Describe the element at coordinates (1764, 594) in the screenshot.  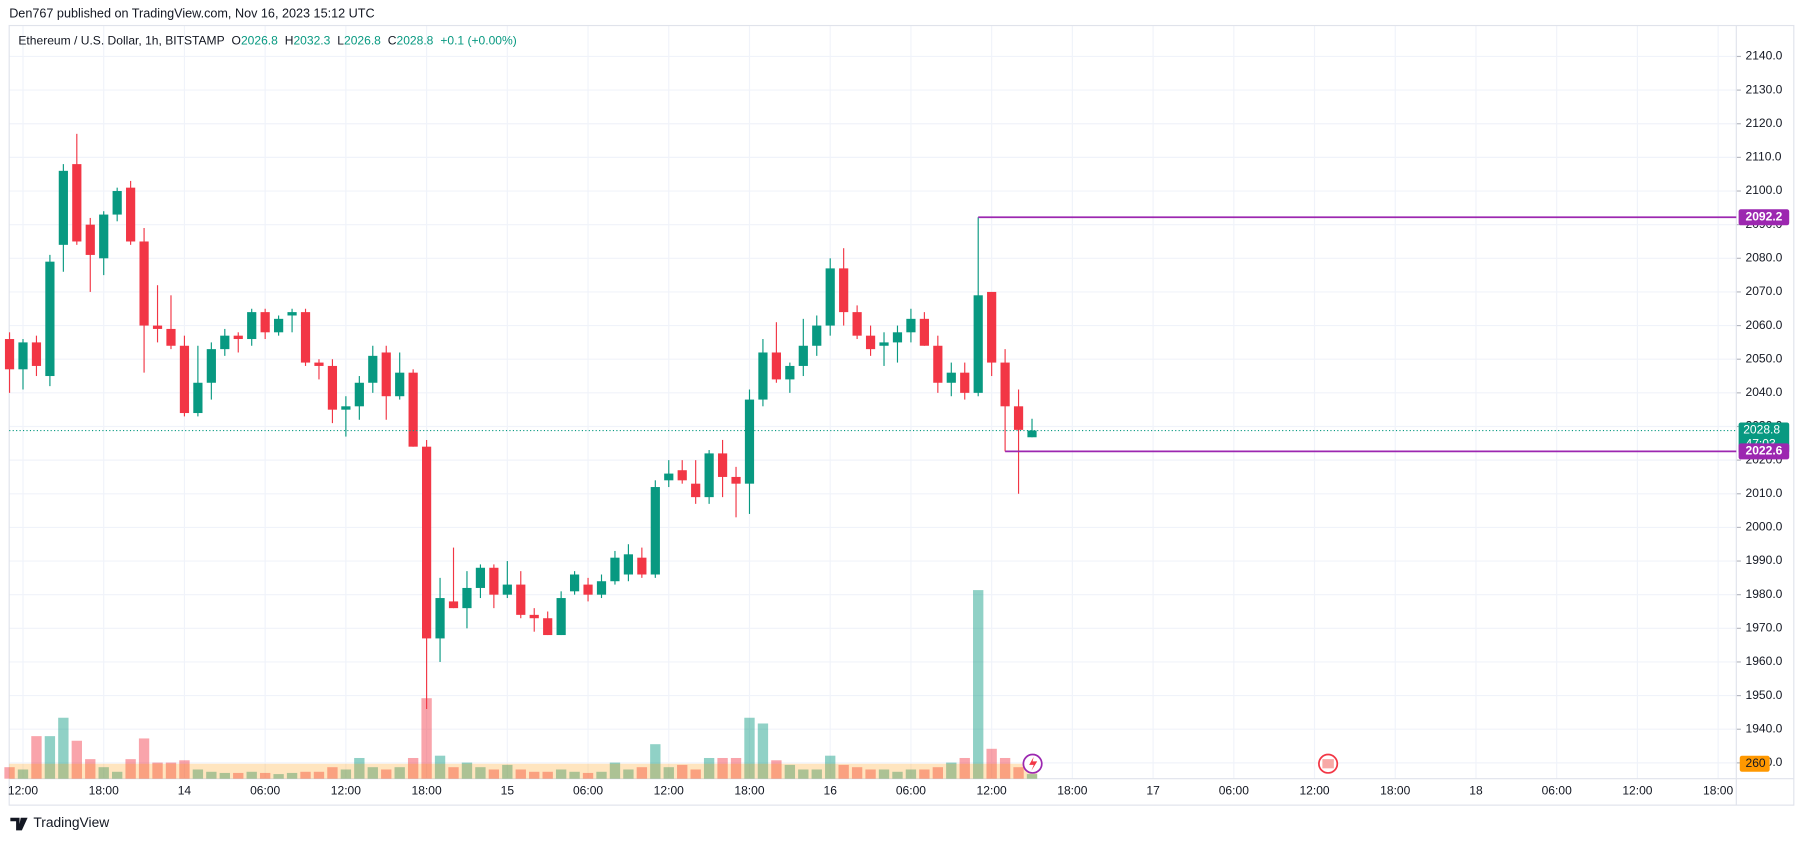
I see `y-tick-label: 1980.0` at that location.